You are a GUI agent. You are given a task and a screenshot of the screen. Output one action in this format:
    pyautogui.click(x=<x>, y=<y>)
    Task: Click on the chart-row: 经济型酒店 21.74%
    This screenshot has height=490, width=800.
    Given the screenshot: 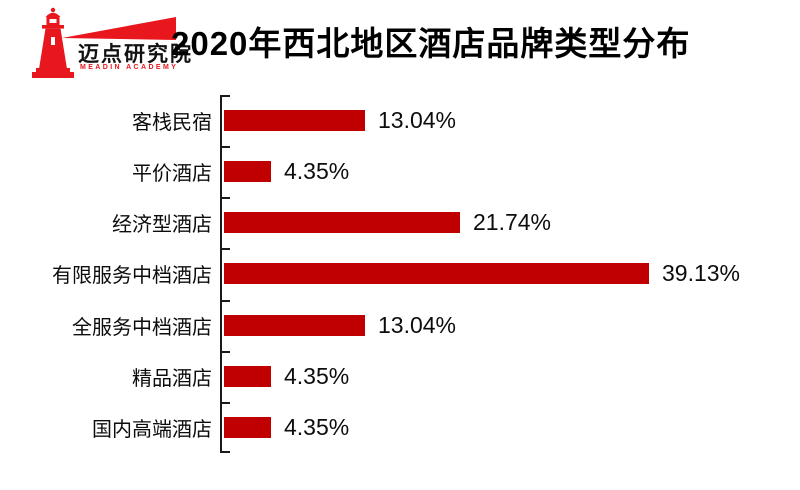 What is the action you would take?
    pyautogui.click(x=400, y=222)
    